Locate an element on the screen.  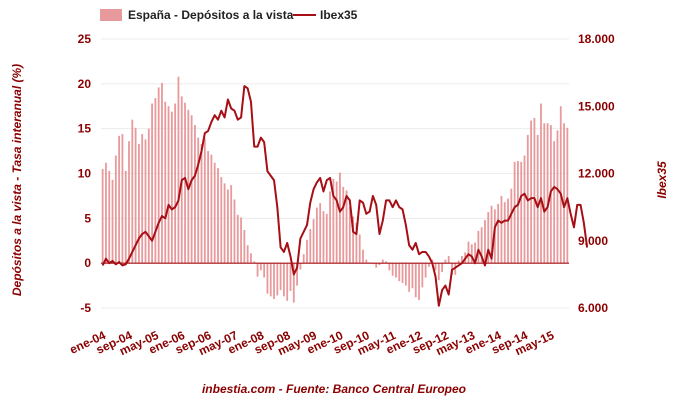
left-tick-label: 15 is located at coordinates (85, 129).